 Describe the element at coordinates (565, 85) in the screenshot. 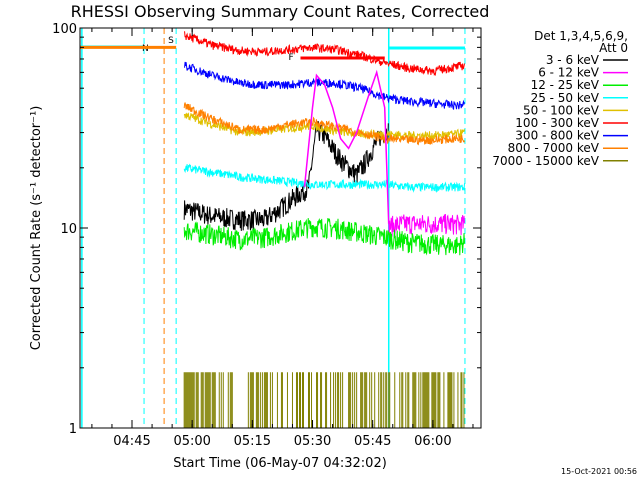

I see `legend-label: 12 - 25 keV` at that location.